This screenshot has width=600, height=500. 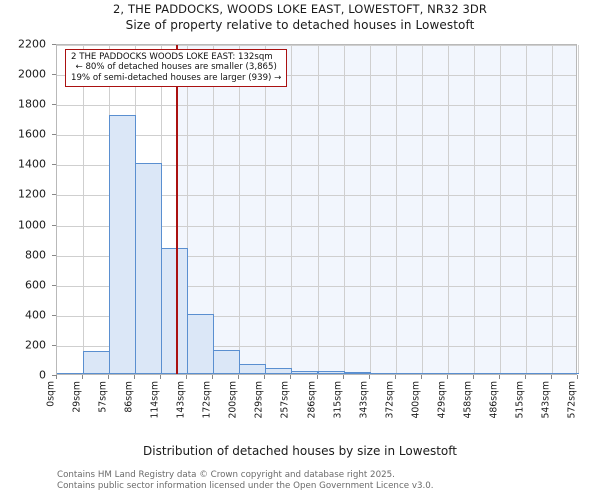 I want to click on y-tick-label: 600, so click(x=35, y=285).